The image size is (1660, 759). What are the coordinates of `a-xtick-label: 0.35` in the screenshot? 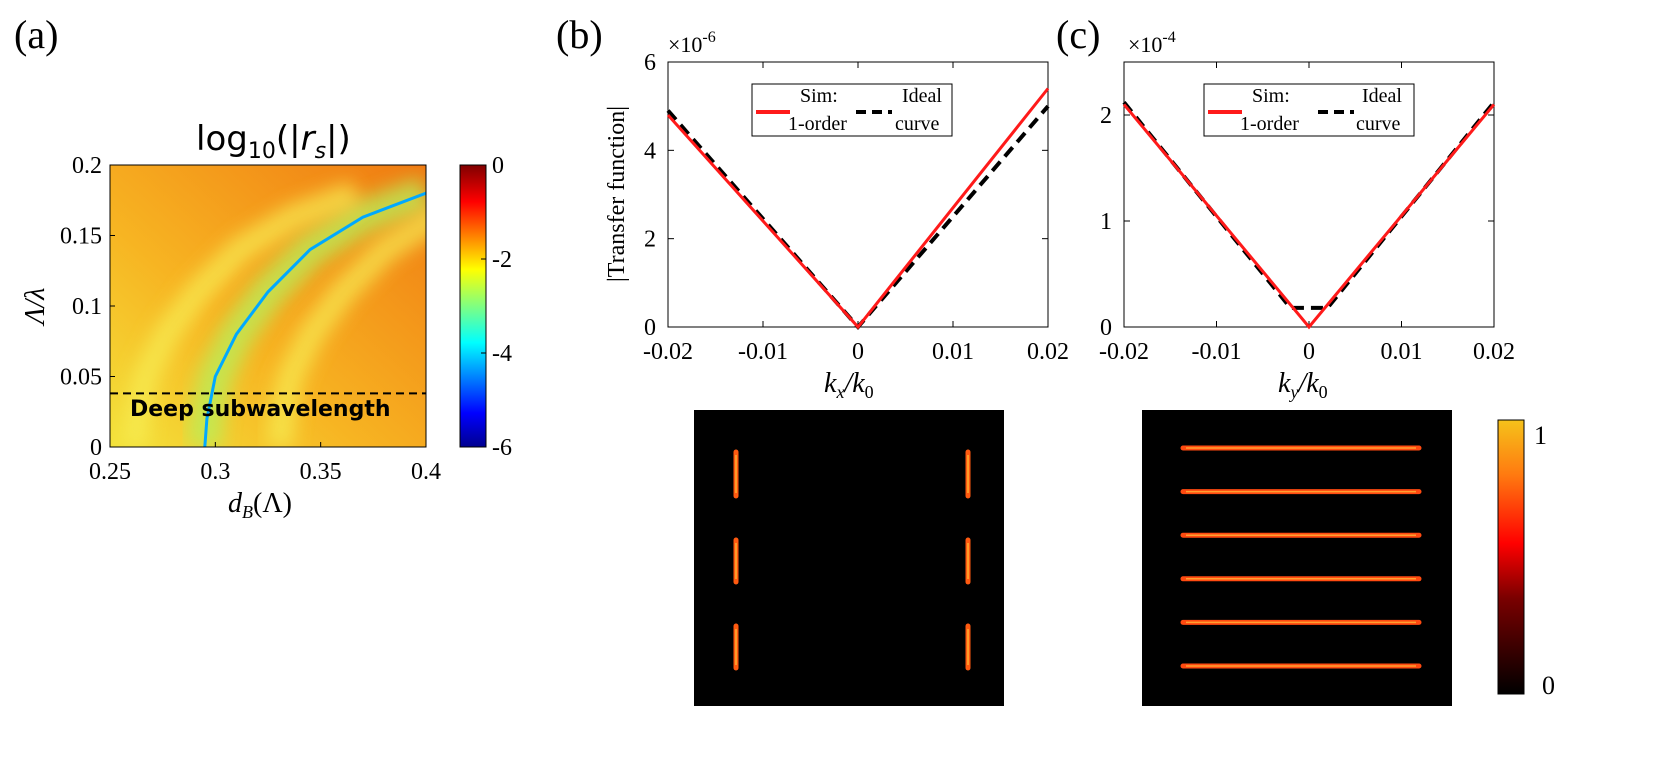 It's located at (321, 472).